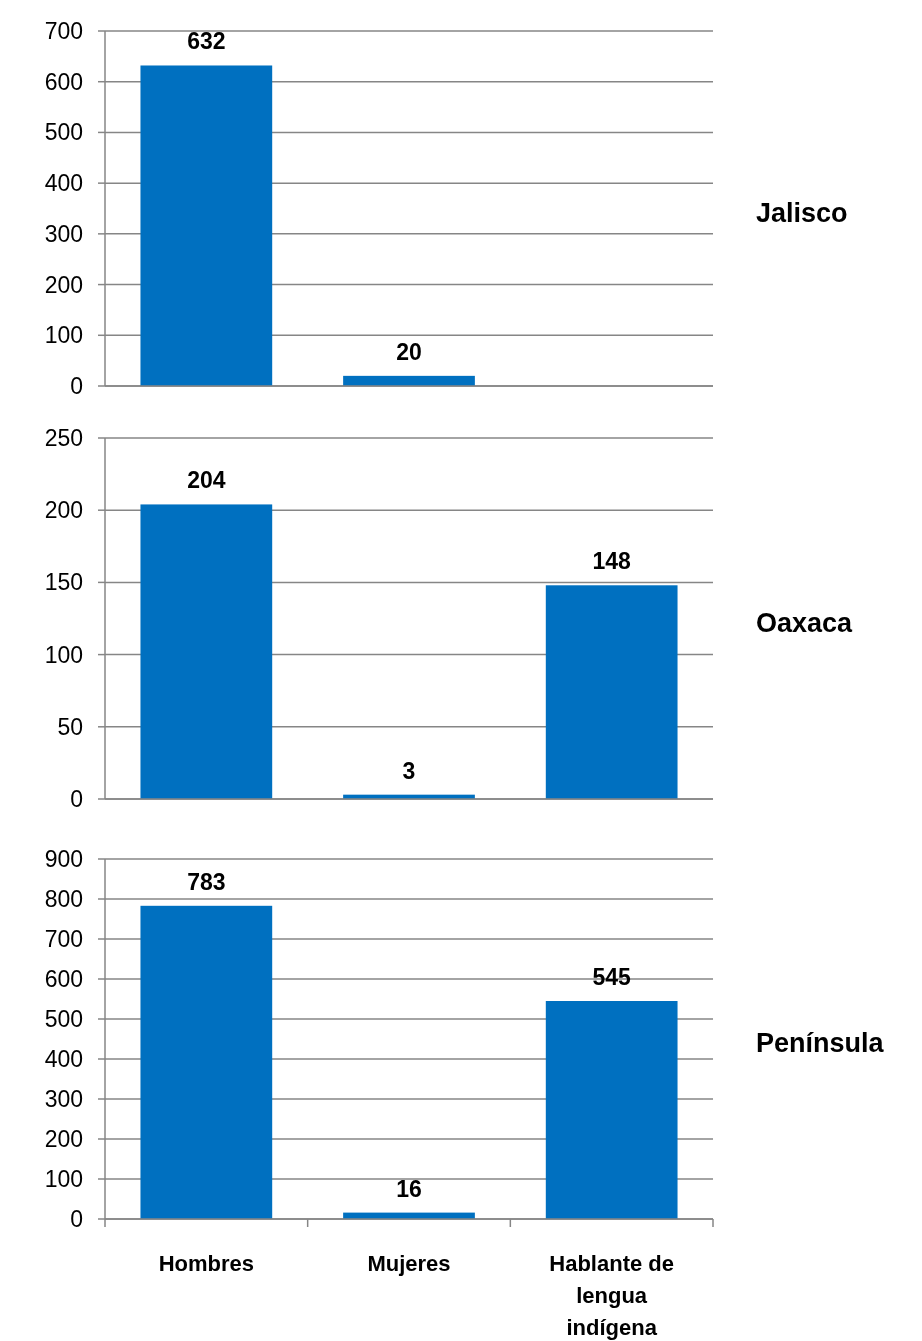  I want to click on x-tick-label: Hombres, so click(206, 1263).